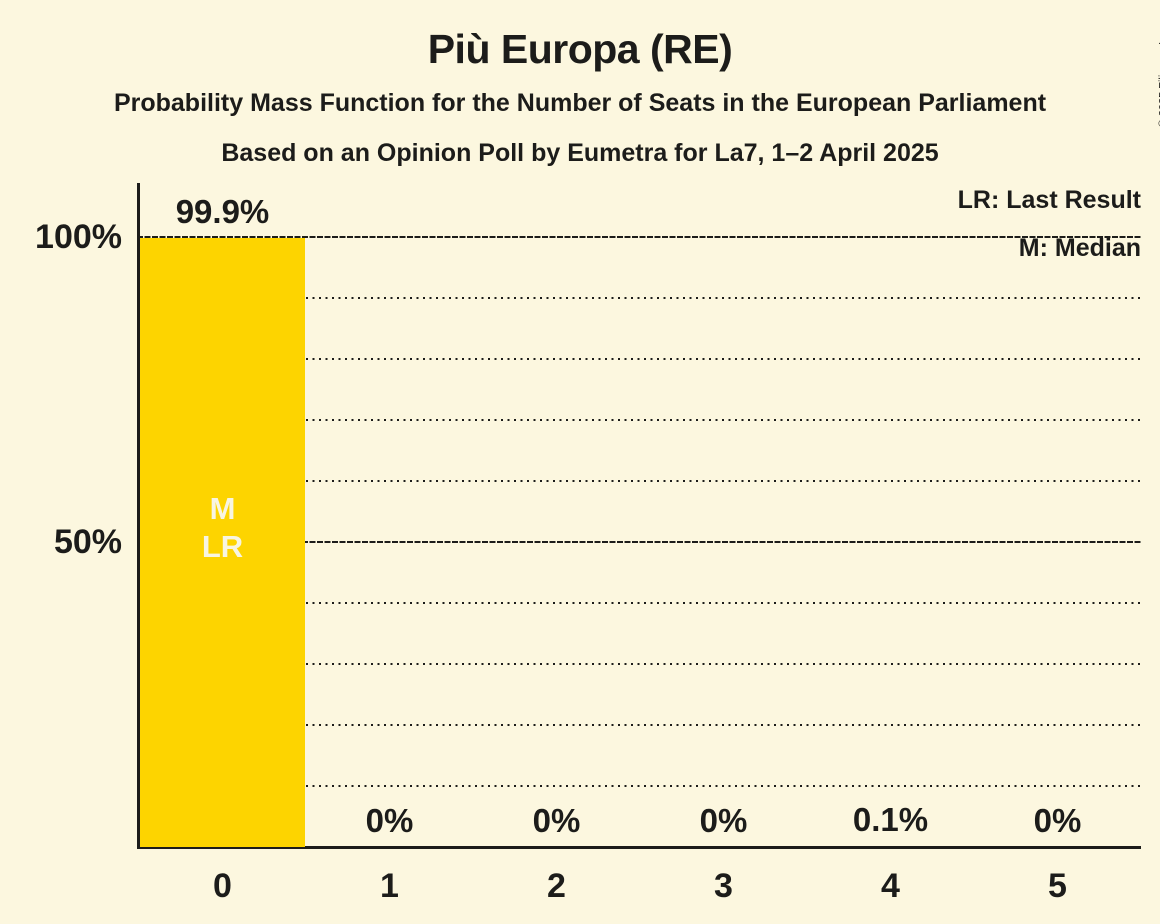 The width and height of the screenshot is (1160, 924). I want to click on x-axis-line, so click(639, 847).